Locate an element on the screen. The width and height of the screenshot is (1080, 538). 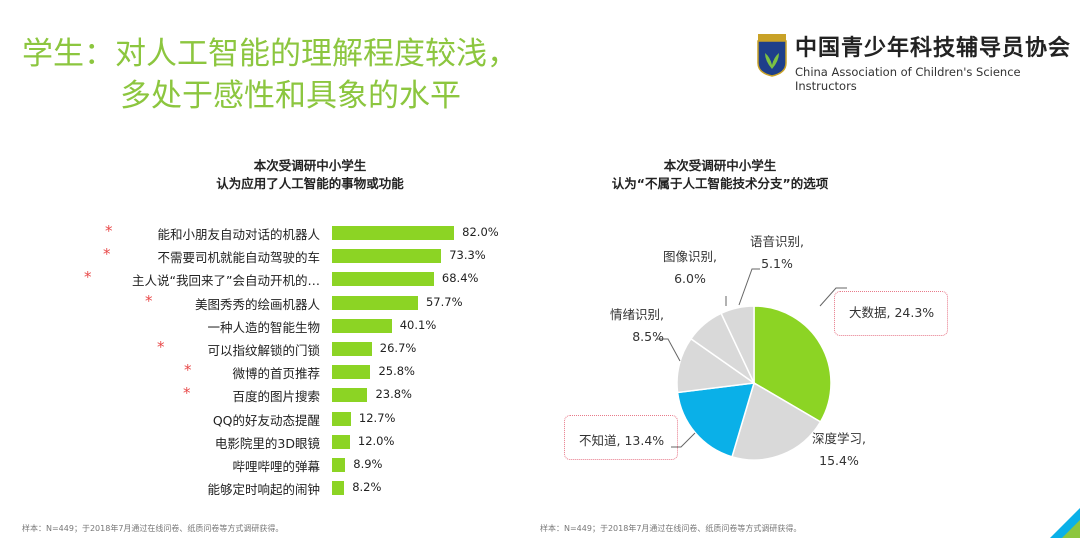
bar-row: * 不需要司机就能自动驾驶的车 73.3% is located at coordinates (260, 255).